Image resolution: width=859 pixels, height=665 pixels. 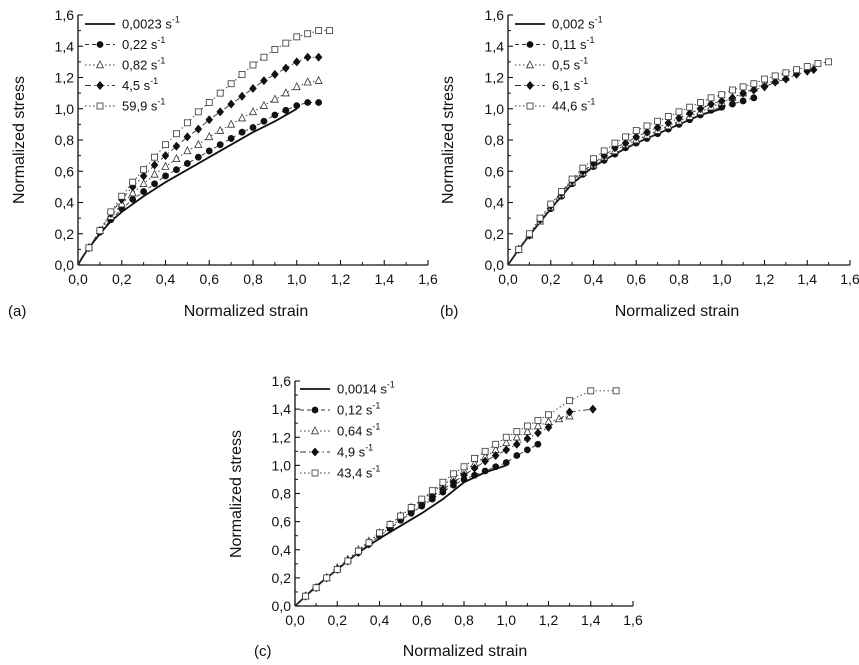 What do you see at coordinates (282, 409) in the screenshot?
I see `y-tick-label: 1,4` at bounding box center [282, 409].